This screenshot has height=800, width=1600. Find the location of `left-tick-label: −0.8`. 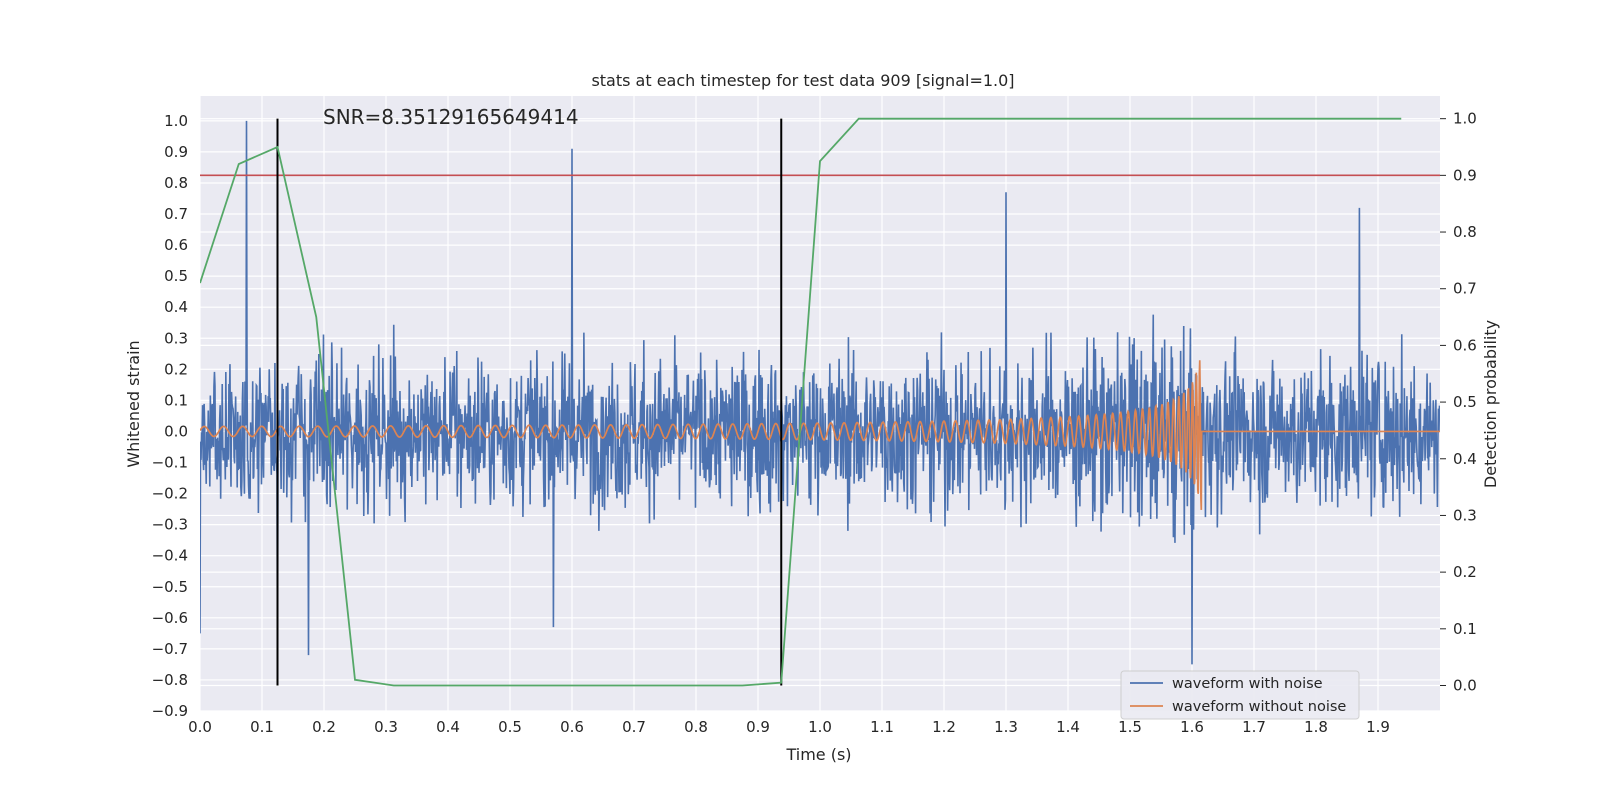

left-tick-label: −0.8 is located at coordinates (170, 680).